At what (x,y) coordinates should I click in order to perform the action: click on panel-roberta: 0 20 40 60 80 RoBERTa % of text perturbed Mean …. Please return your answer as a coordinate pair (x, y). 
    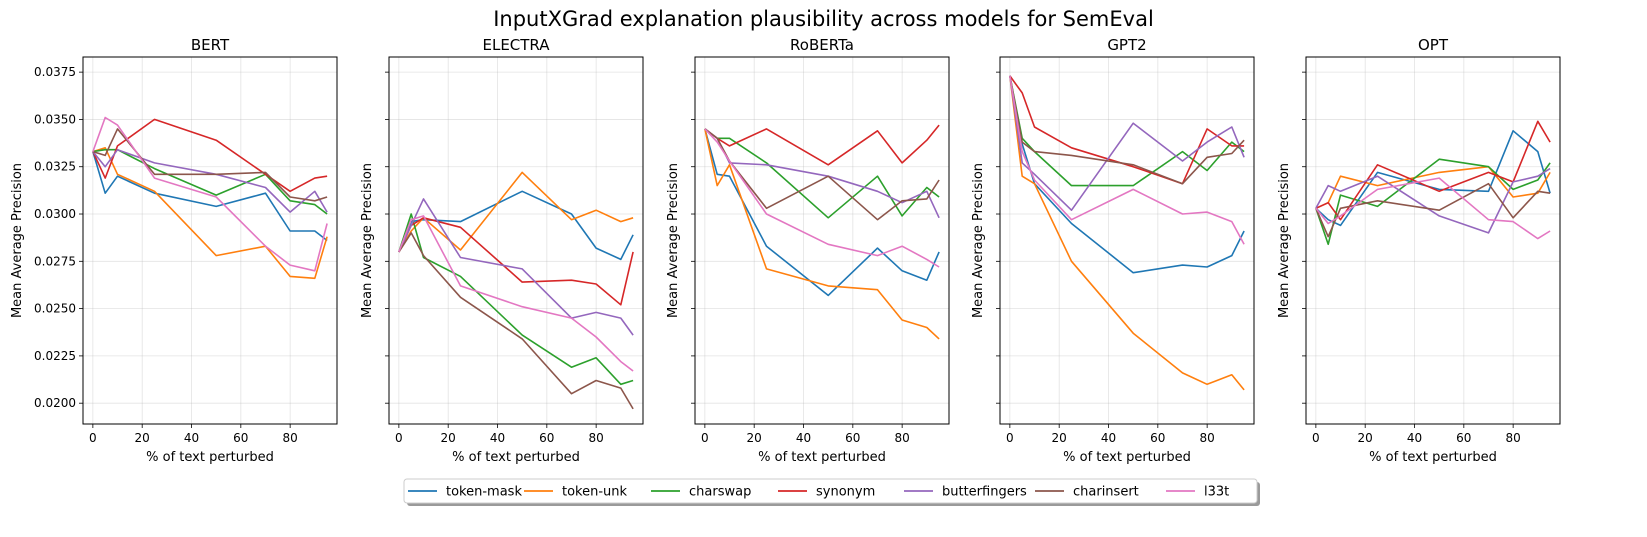
    Looking at the image, I should click on (808, 250).